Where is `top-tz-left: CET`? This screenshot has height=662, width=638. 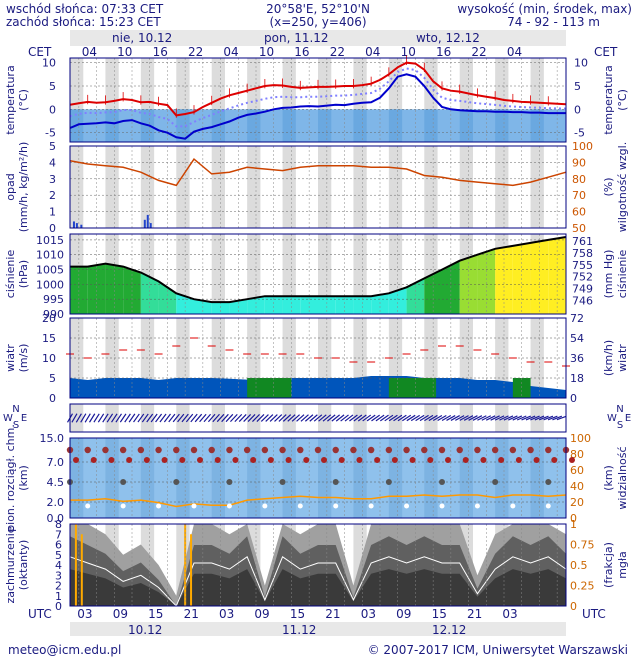
top-tz-left: CET is located at coordinates (40, 52).